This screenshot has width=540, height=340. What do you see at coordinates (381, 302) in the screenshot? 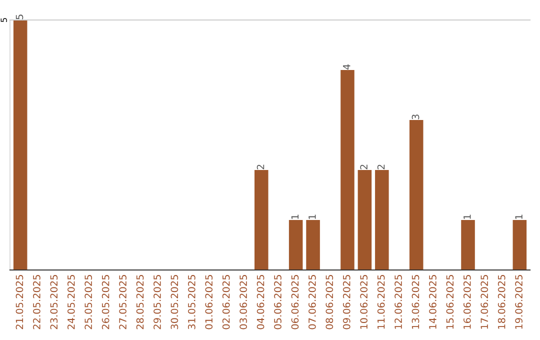
I see `x-tick-label: 11.06.2025` at bounding box center [381, 302].